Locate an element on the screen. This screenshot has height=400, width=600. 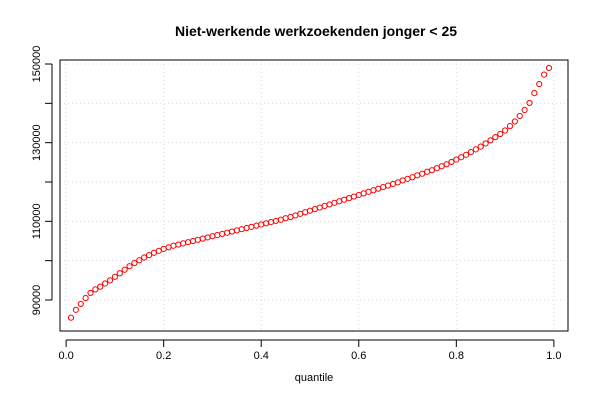
y-tick-label: 90000 is located at coordinates (37, 300).